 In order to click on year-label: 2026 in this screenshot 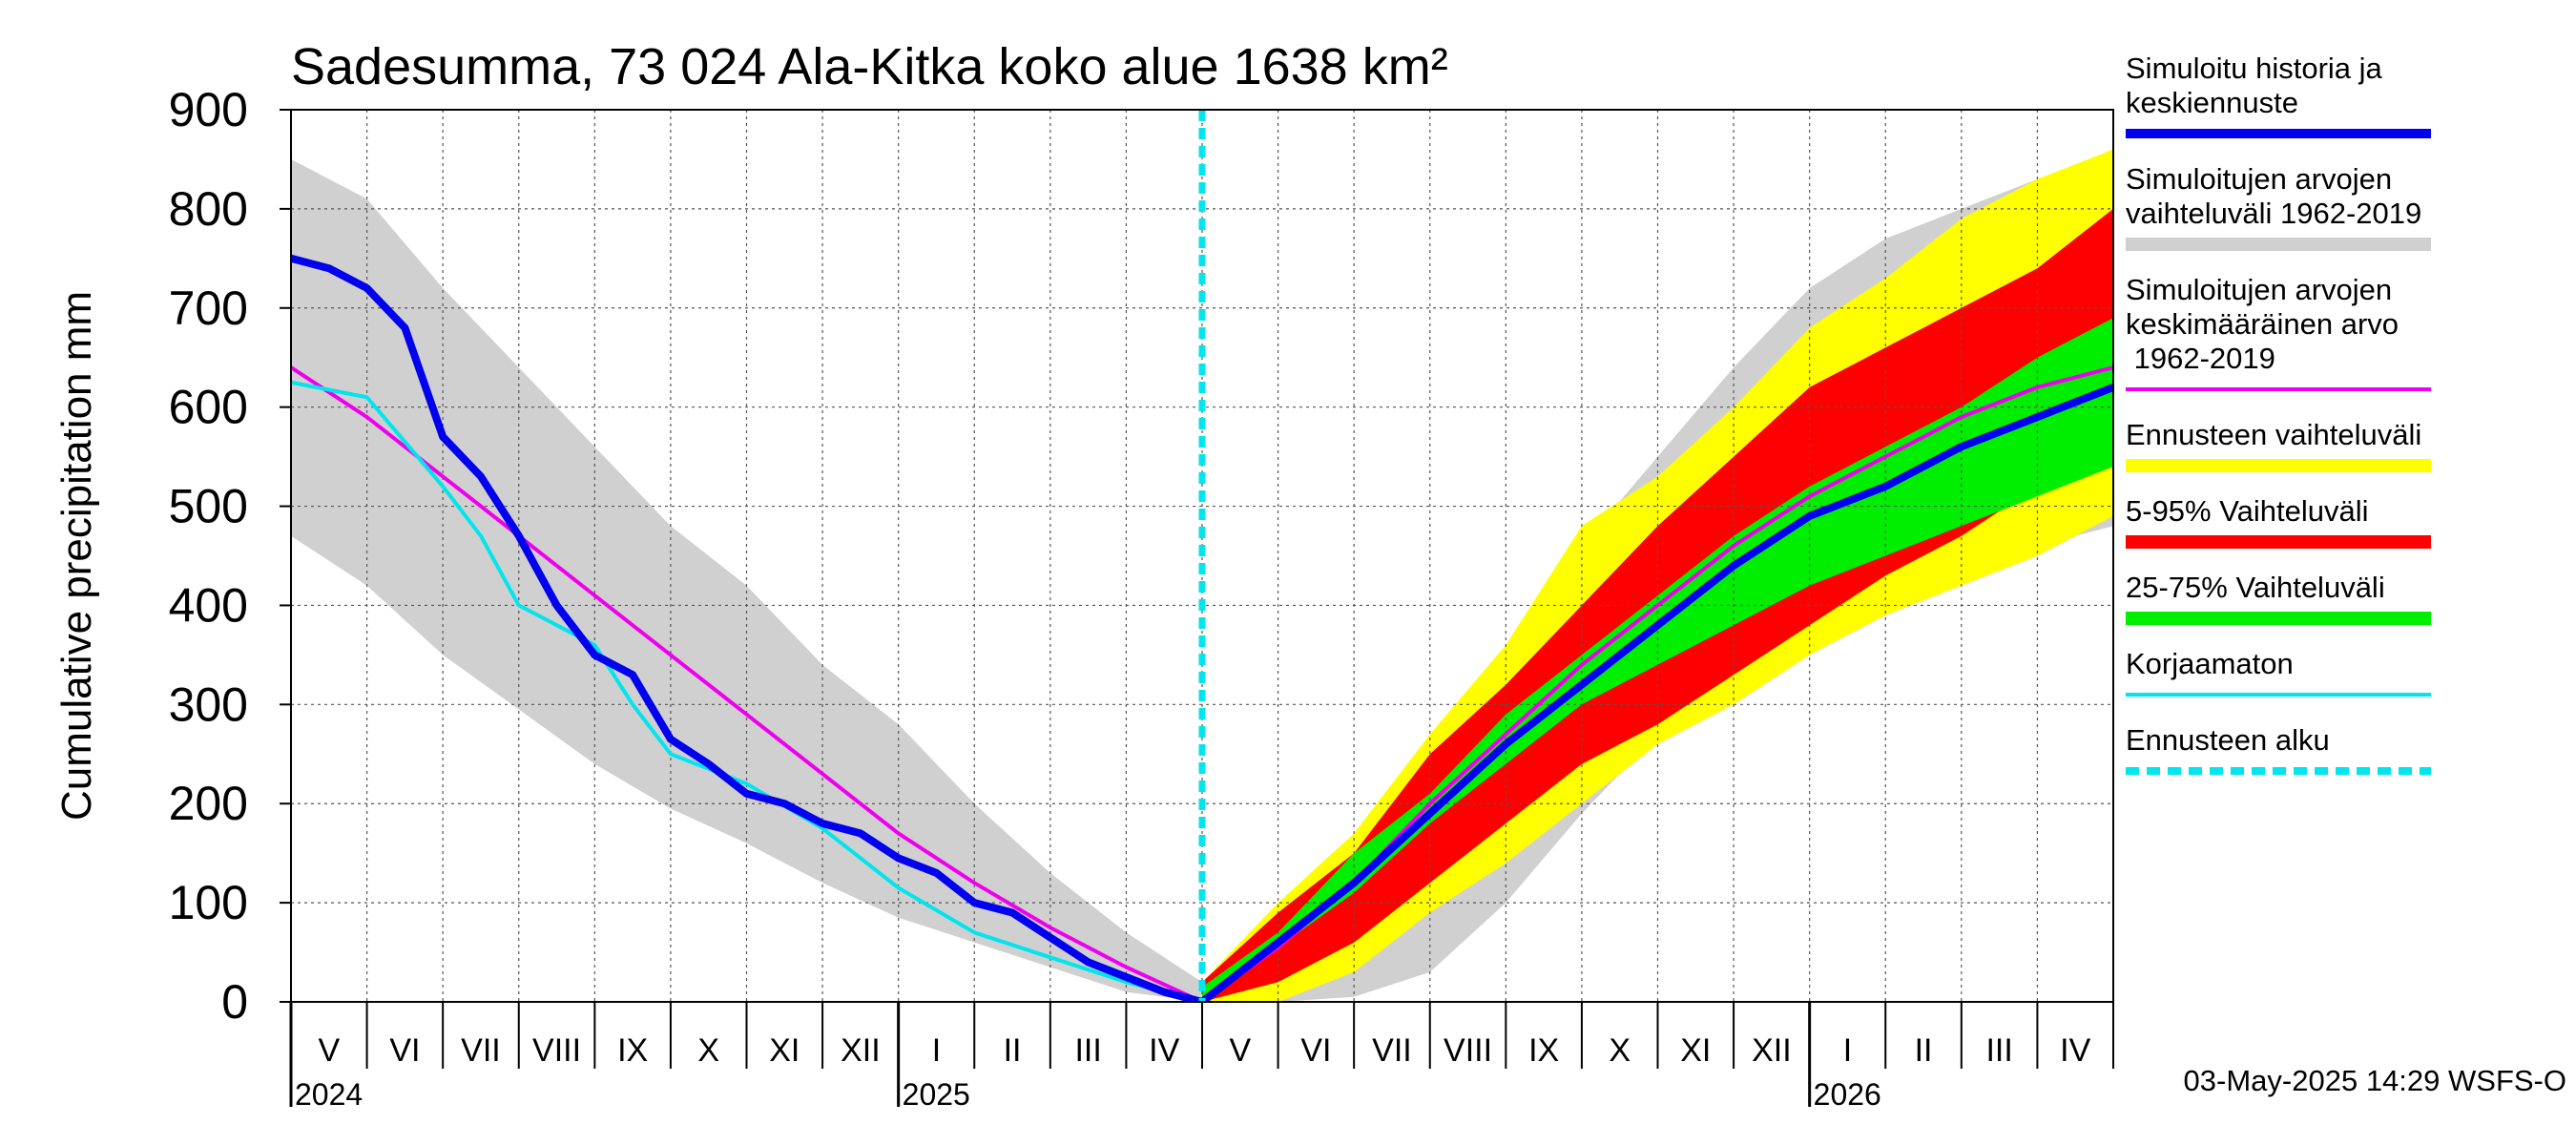, I will do `click(1847, 1094)`.